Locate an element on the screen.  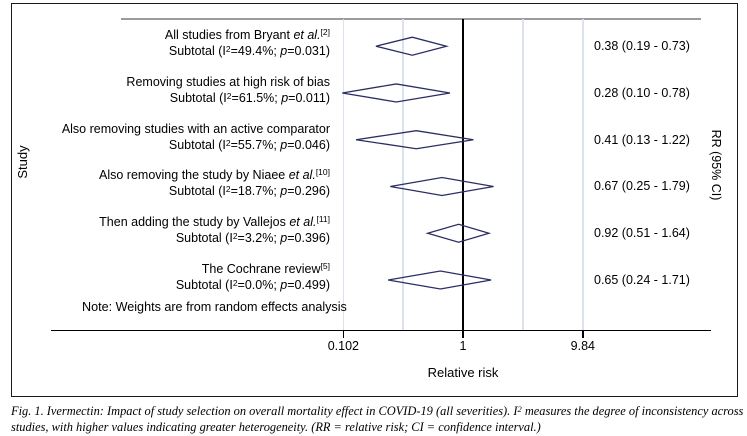
subtotal-p-value: =0.296) is located at coordinates (308, 191).